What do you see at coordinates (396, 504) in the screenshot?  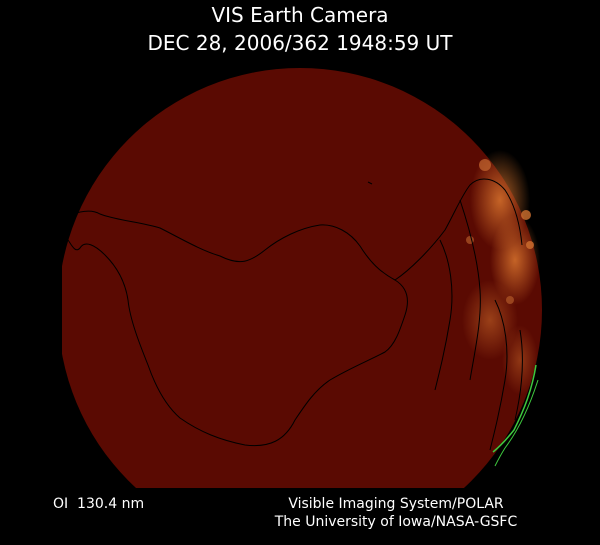 I see `instrument: Visible Imaging System/POLAR` at bounding box center [396, 504].